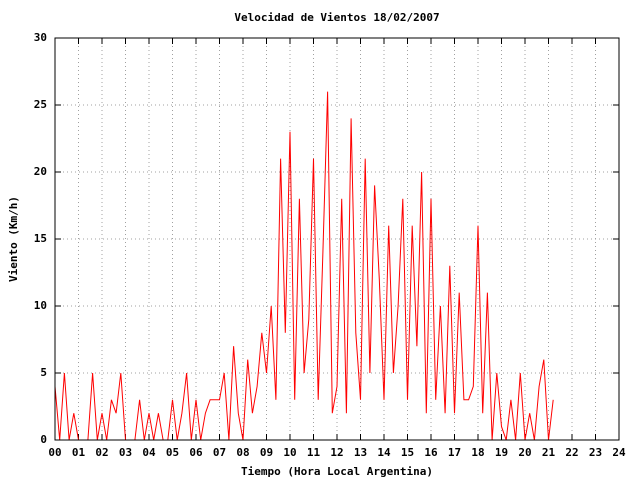  What do you see at coordinates (407, 452) in the screenshot?
I see `x-tick-label: 15` at bounding box center [407, 452].